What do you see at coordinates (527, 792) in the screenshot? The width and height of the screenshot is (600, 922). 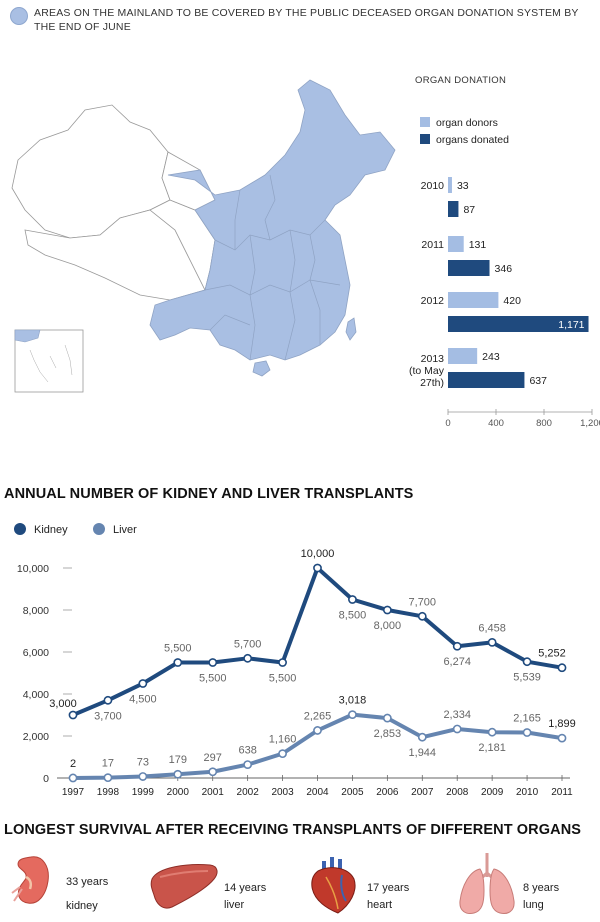 I see `line-xtick-label: 2010` at bounding box center [527, 792].